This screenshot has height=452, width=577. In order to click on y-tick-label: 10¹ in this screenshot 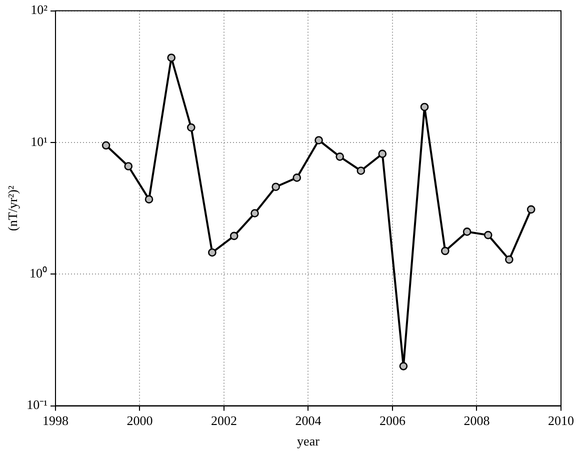, I will do `click(39, 141)`.